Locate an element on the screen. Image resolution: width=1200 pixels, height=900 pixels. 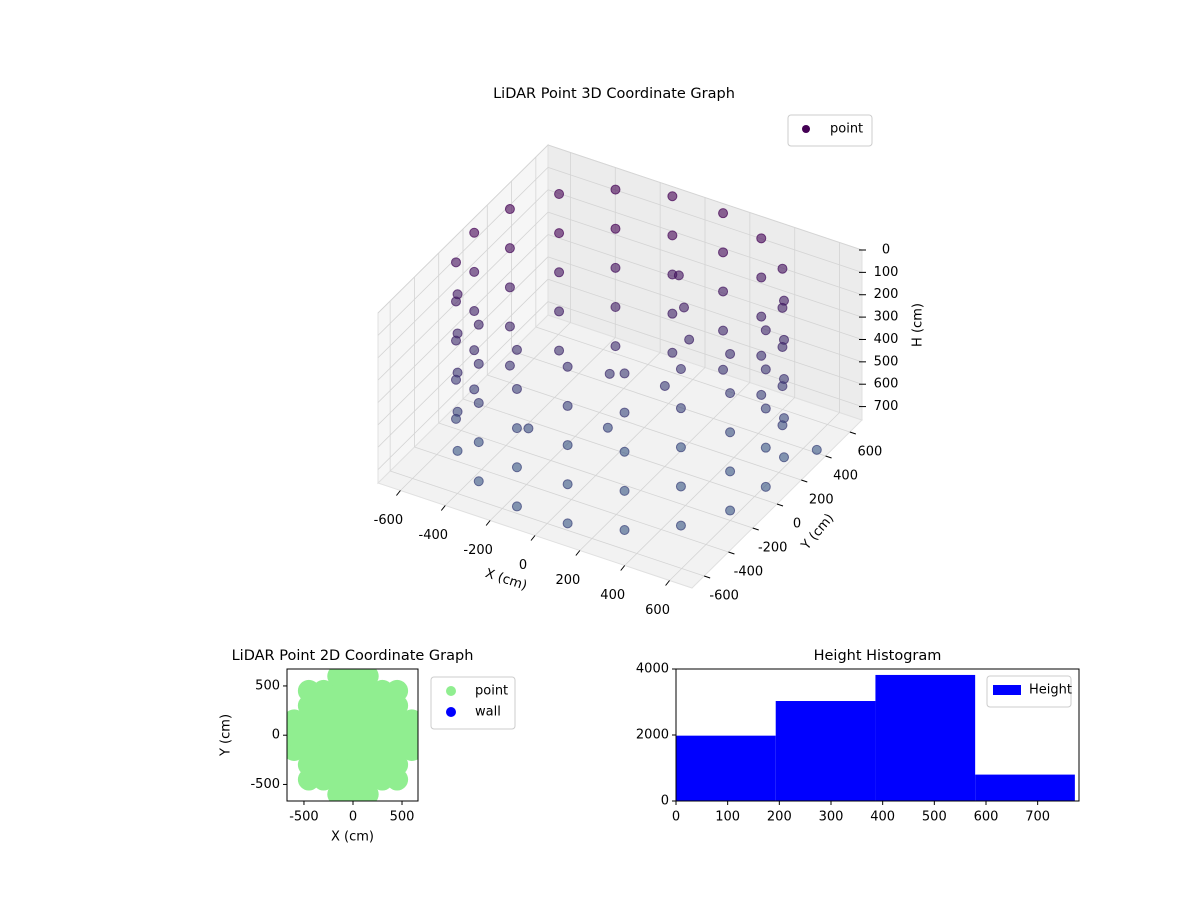
legend-marker is located at coordinates (451, 712).